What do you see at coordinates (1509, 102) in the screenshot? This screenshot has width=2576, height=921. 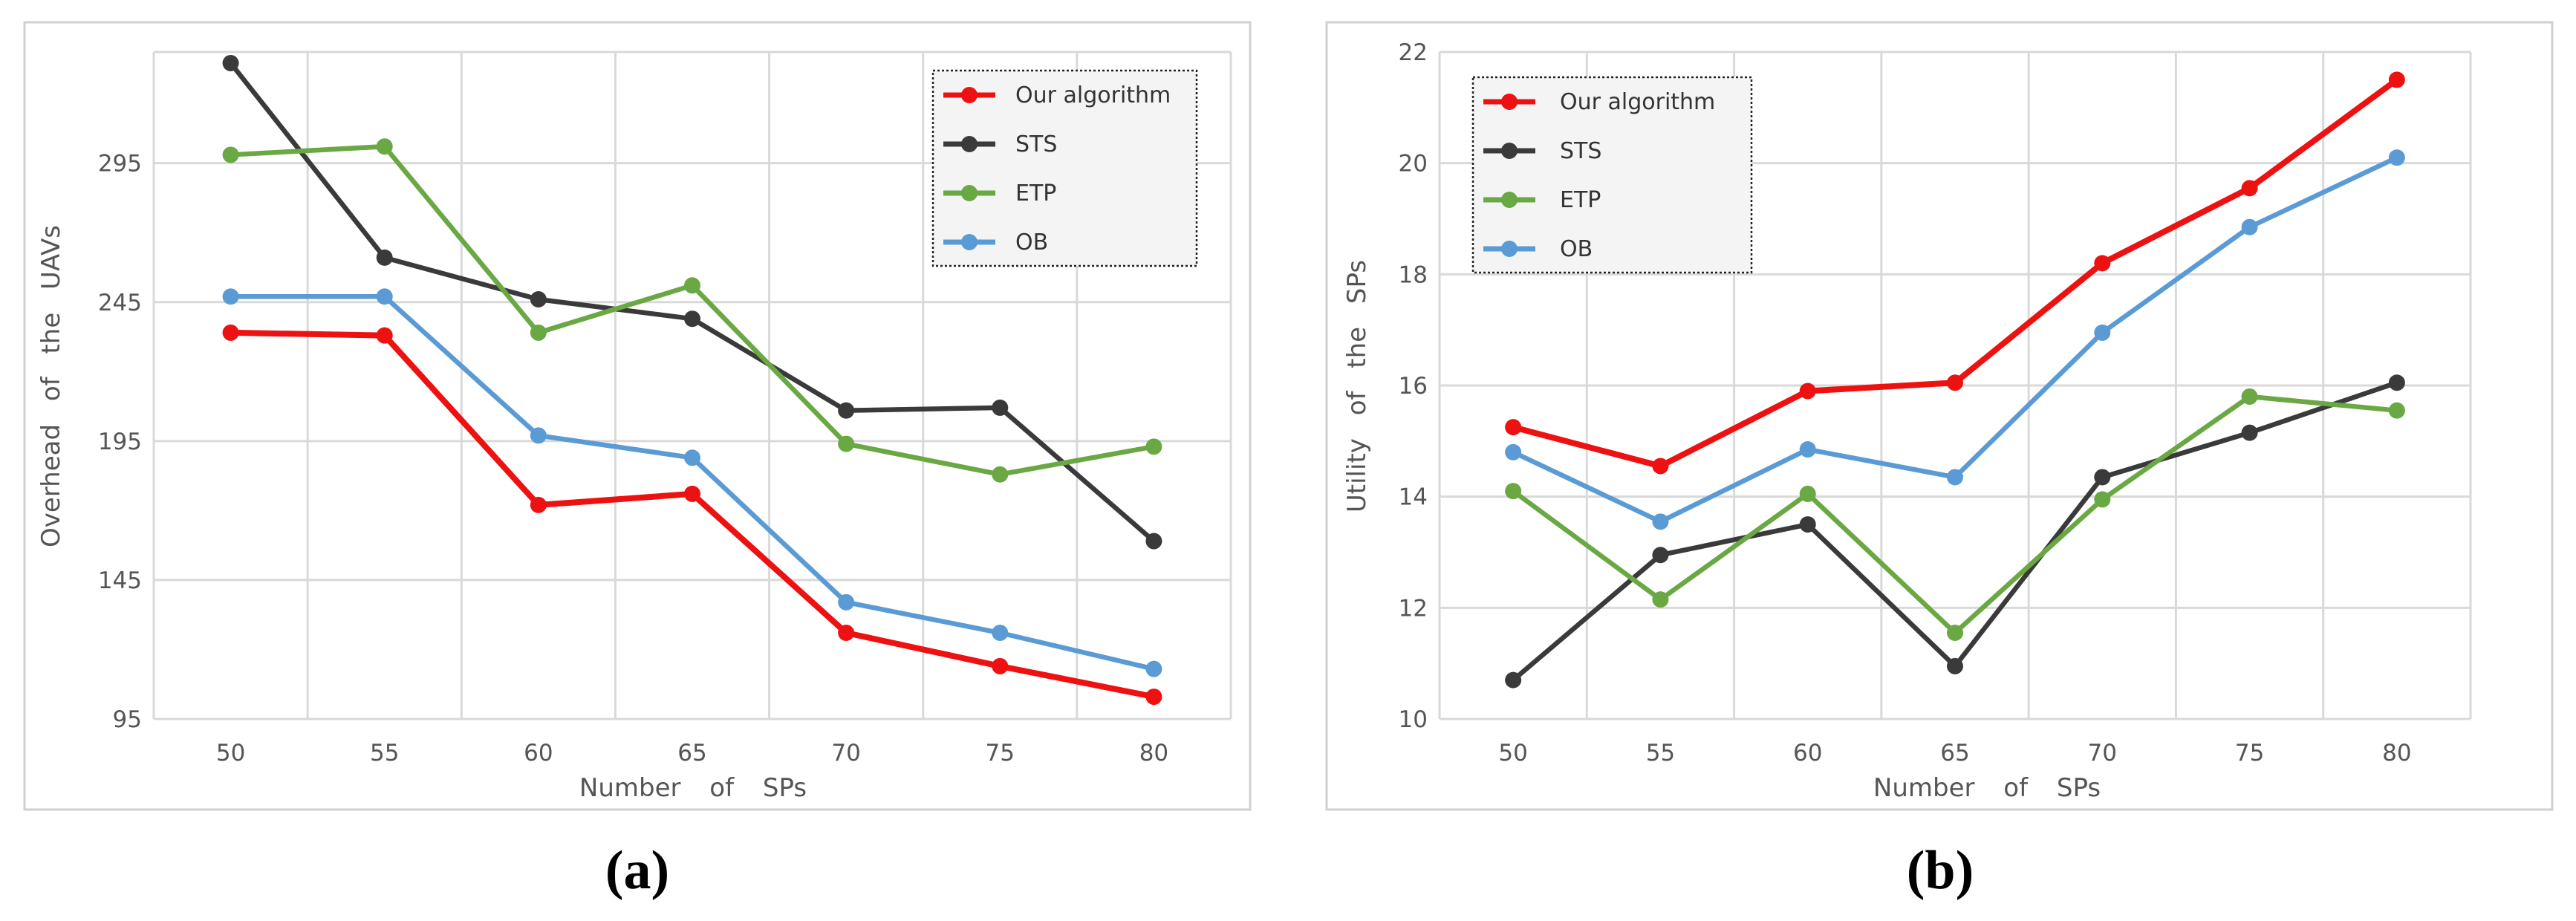 I see `chart-b-legend-marker-our-algorithm` at bounding box center [1509, 102].